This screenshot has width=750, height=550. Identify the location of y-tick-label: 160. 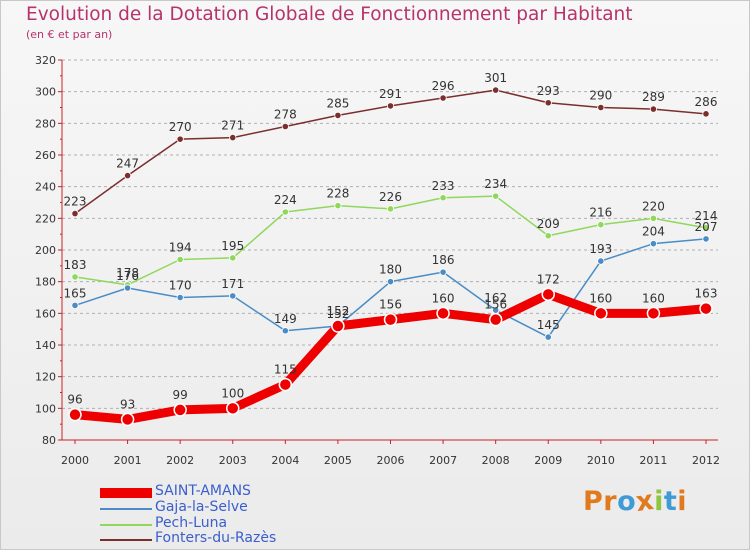
(45, 313).